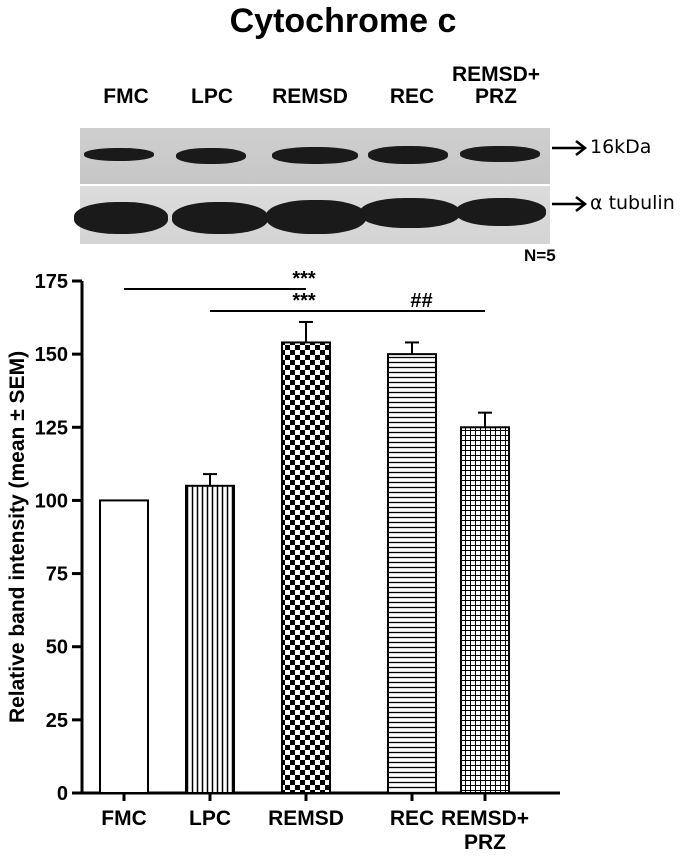  Describe the element at coordinates (17, 537) in the screenshot. I see `y-axis-title: Relative band intensity (mean ± SEM)` at that location.